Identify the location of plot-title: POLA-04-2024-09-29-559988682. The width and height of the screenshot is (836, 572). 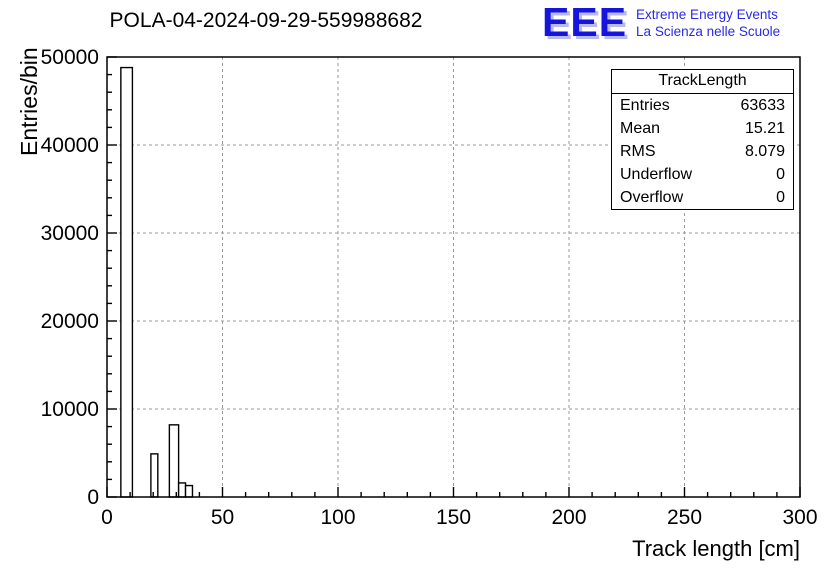
(266, 20).